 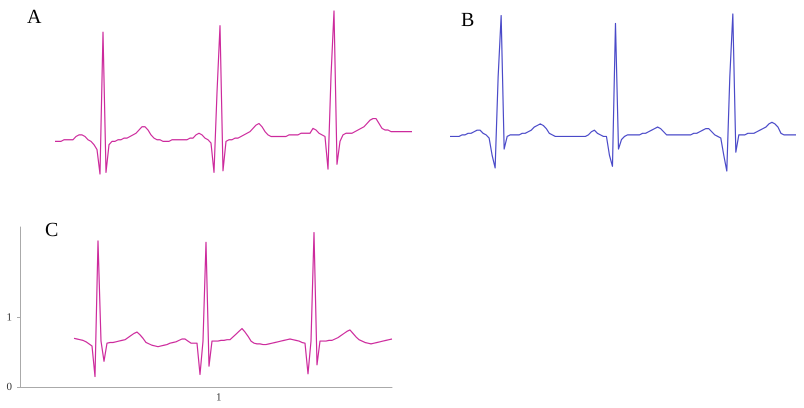 What do you see at coordinates (219, 398) in the screenshot?
I see `text: 1` at bounding box center [219, 398].